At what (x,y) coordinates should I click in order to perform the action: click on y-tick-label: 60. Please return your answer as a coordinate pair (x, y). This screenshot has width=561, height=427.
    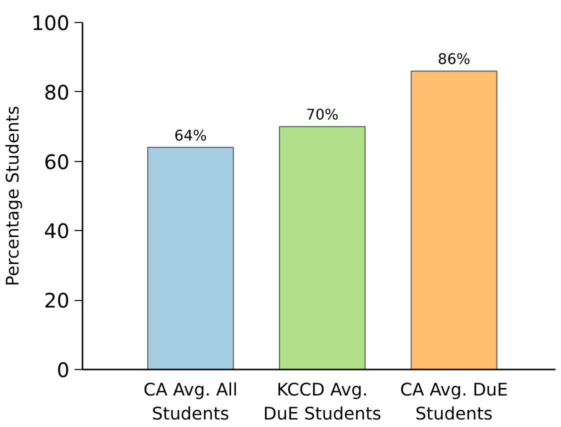
    Looking at the image, I should click on (57, 162).